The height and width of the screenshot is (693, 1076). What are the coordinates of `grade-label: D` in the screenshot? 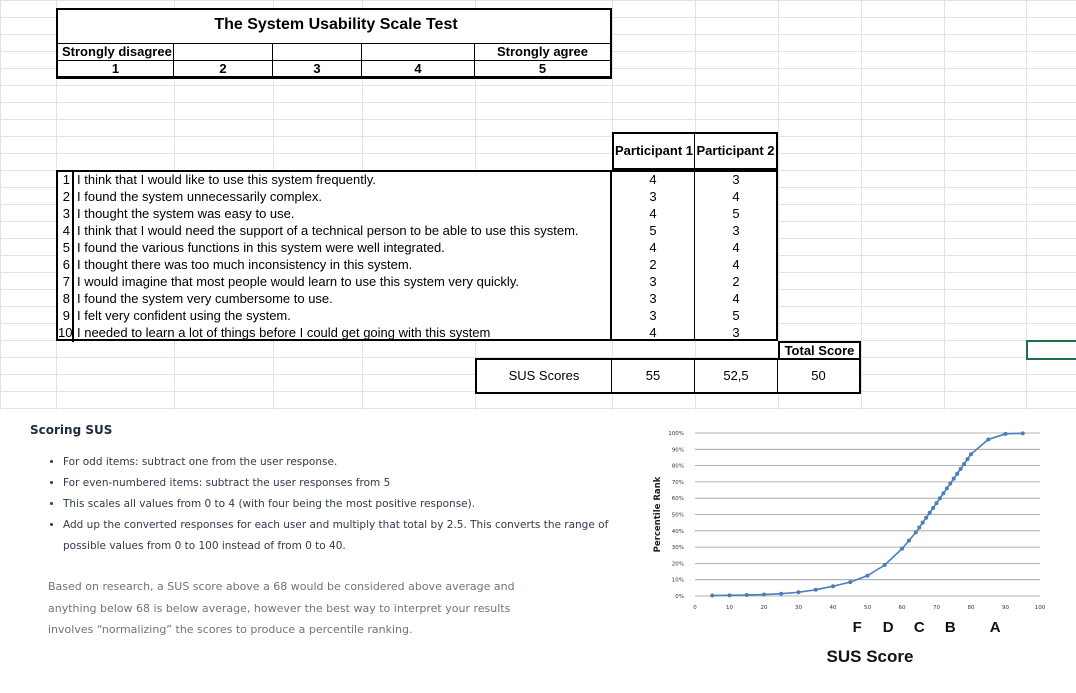 It's located at (888, 627).